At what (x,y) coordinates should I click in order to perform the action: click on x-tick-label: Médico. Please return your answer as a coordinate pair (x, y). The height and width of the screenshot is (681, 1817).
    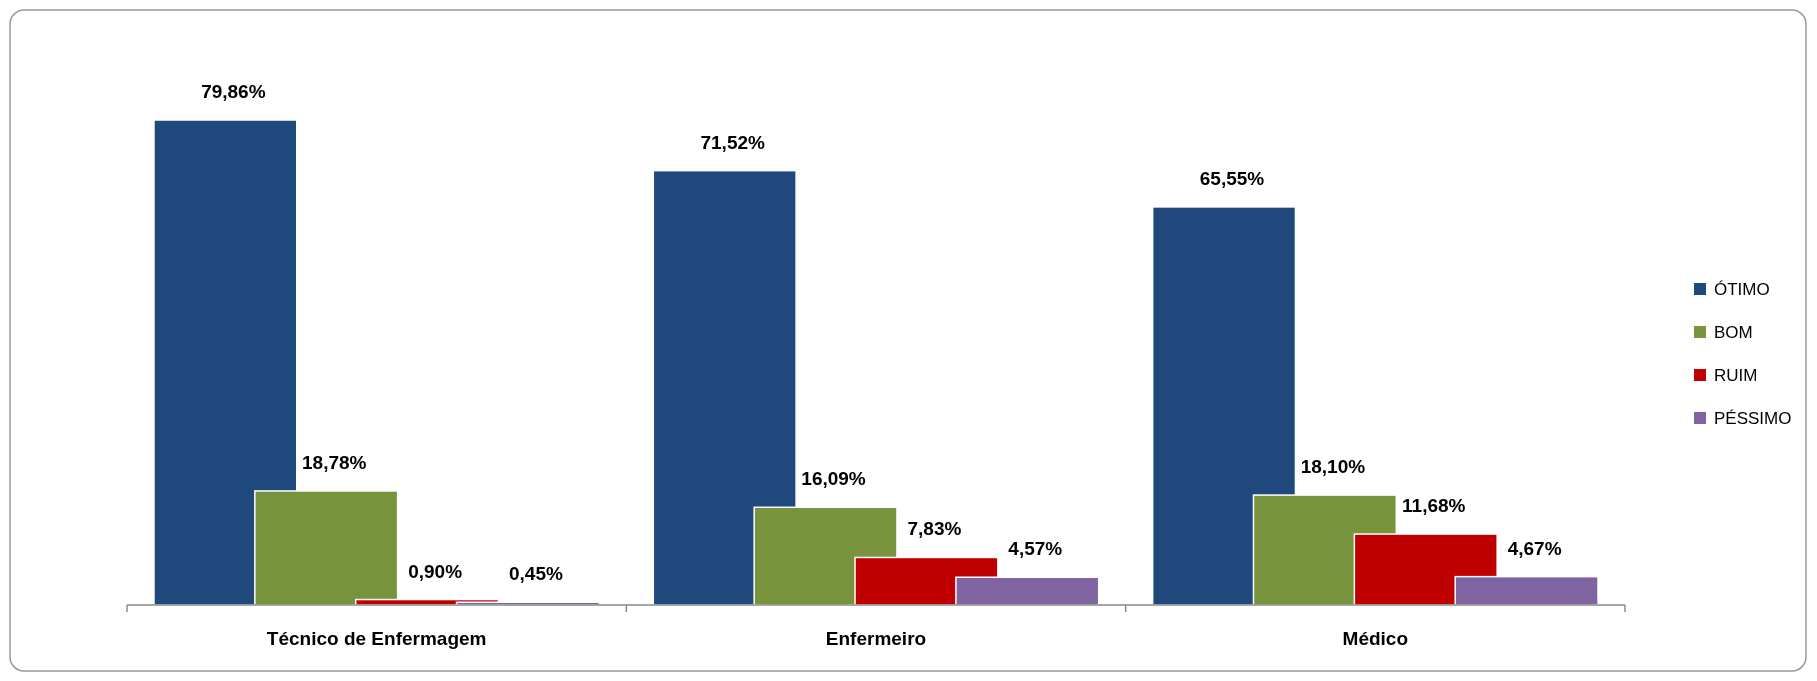
    Looking at the image, I should click on (1375, 638).